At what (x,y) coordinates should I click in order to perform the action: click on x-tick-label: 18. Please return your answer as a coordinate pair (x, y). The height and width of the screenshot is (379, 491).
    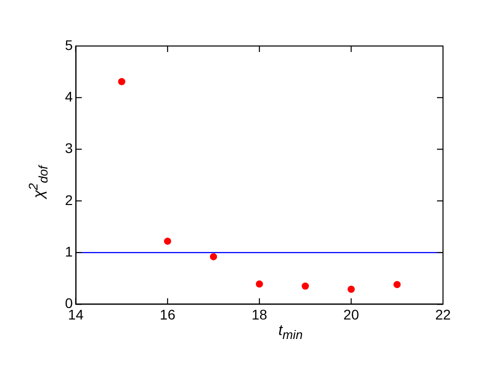
    Looking at the image, I should click on (260, 314).